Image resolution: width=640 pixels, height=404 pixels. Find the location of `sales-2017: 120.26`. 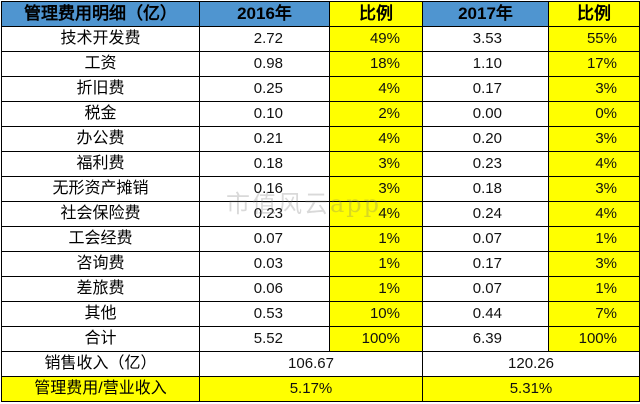

sales-2017: 120.26 is located at coordinates (531, 364).